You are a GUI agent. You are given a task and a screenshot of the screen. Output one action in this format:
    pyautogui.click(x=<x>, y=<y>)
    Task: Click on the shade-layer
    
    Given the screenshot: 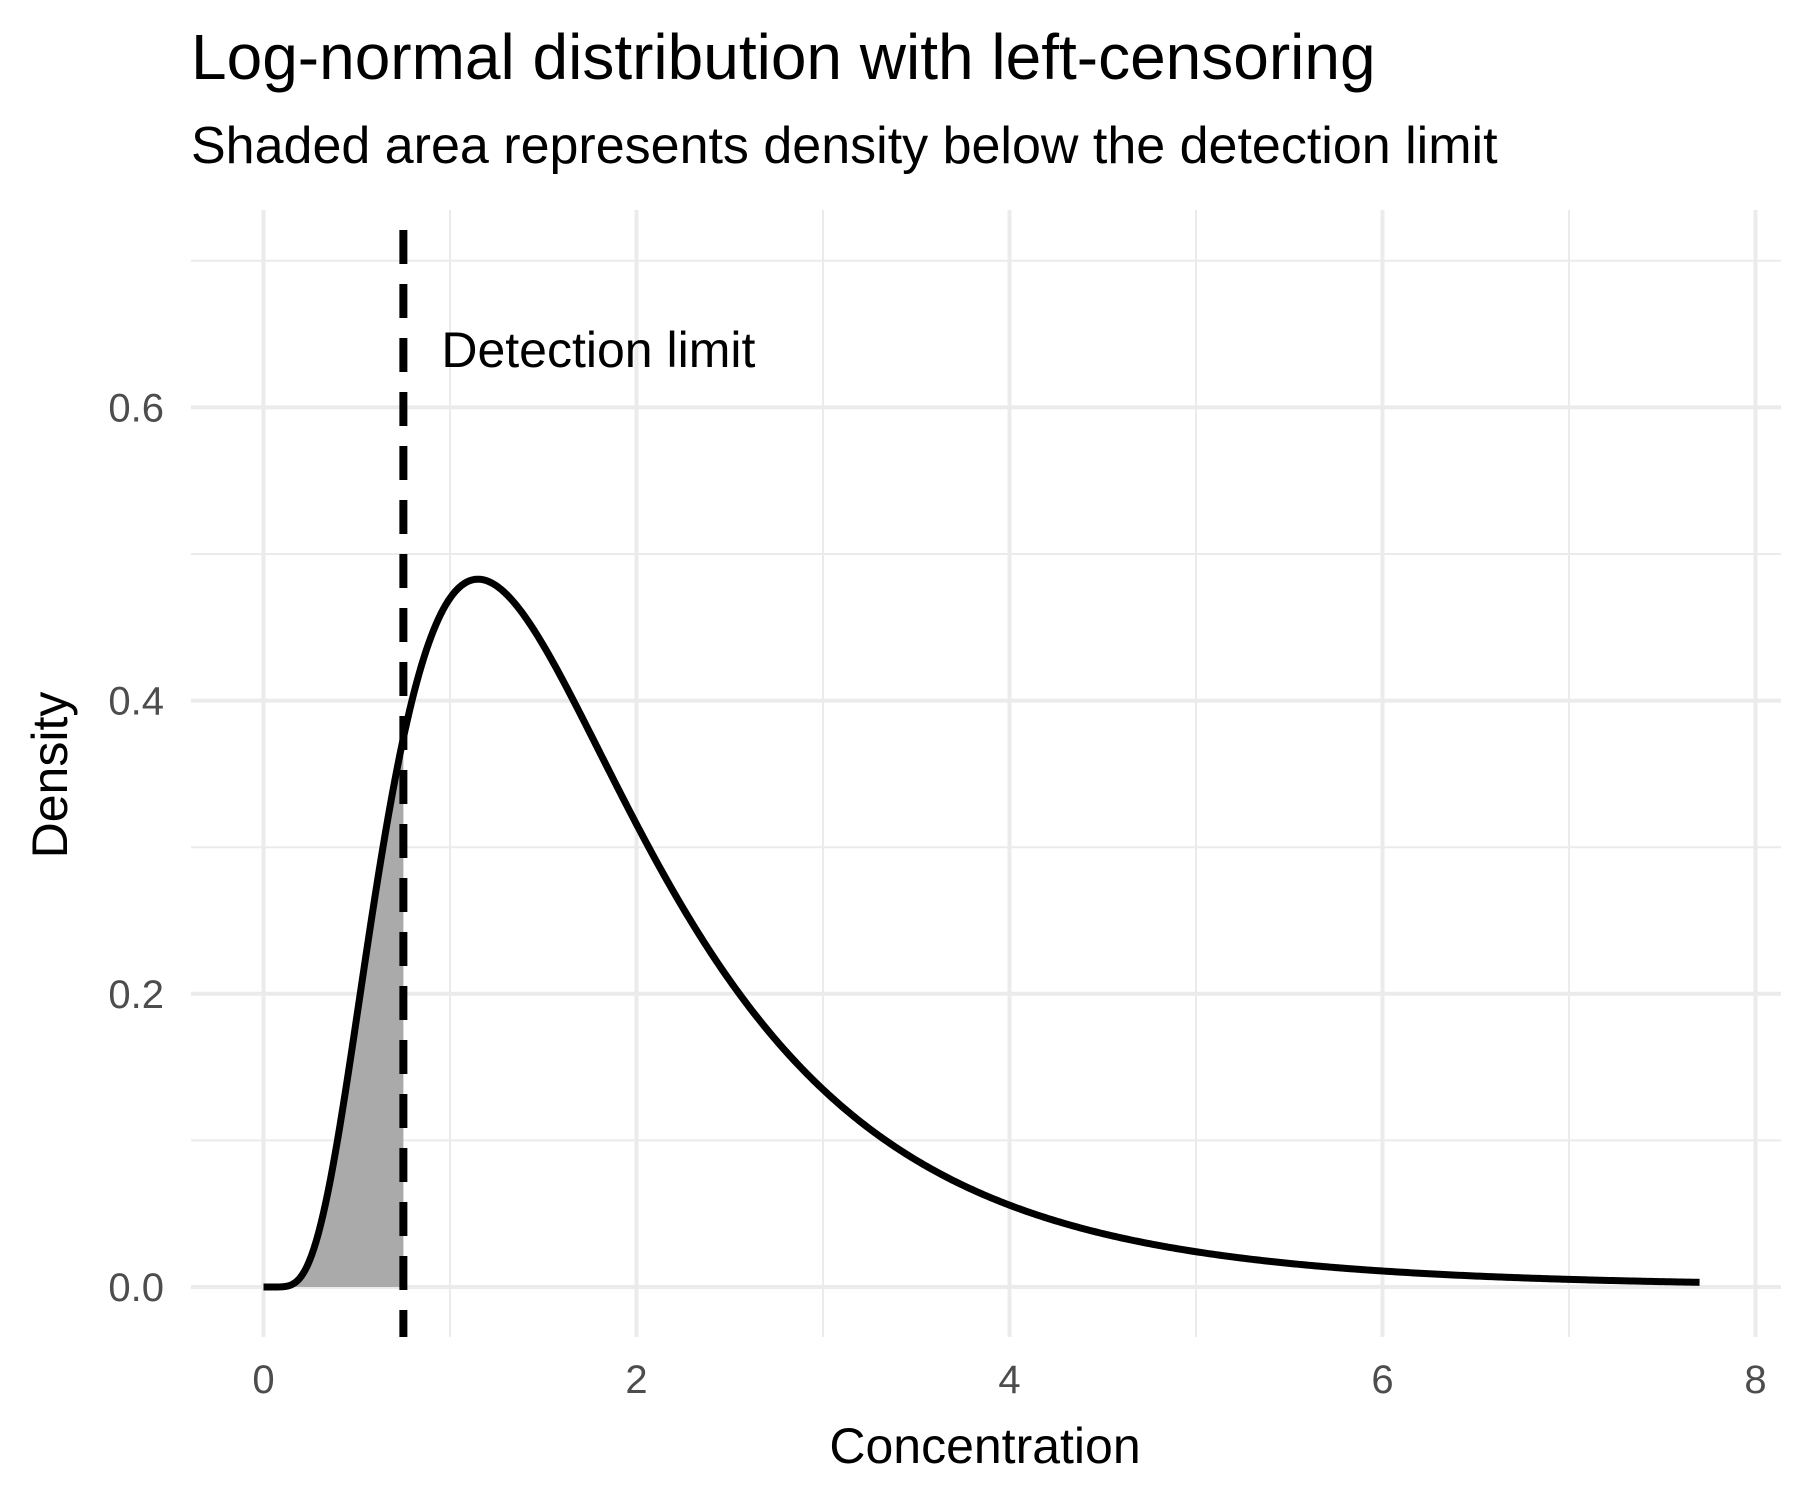 What is the action you would take?
    pyautogui.click(x=333, y=1012)
    